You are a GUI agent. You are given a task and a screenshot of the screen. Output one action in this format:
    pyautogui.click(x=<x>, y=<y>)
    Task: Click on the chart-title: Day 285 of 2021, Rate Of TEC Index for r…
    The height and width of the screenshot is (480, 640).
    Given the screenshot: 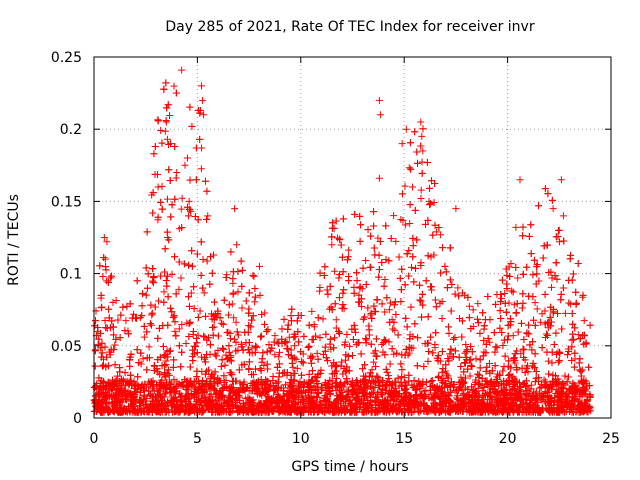 What is the action you would take?
    pyautogui.click(x=349, y=27)
    